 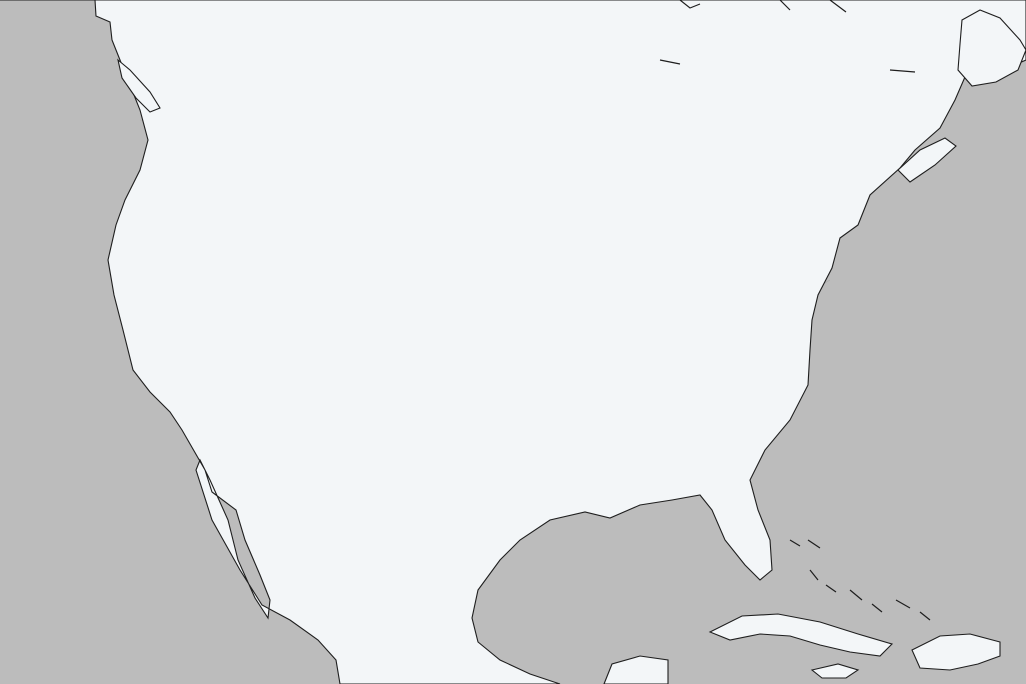 I want to click on arctic-islands, so click(x=787, y=36).